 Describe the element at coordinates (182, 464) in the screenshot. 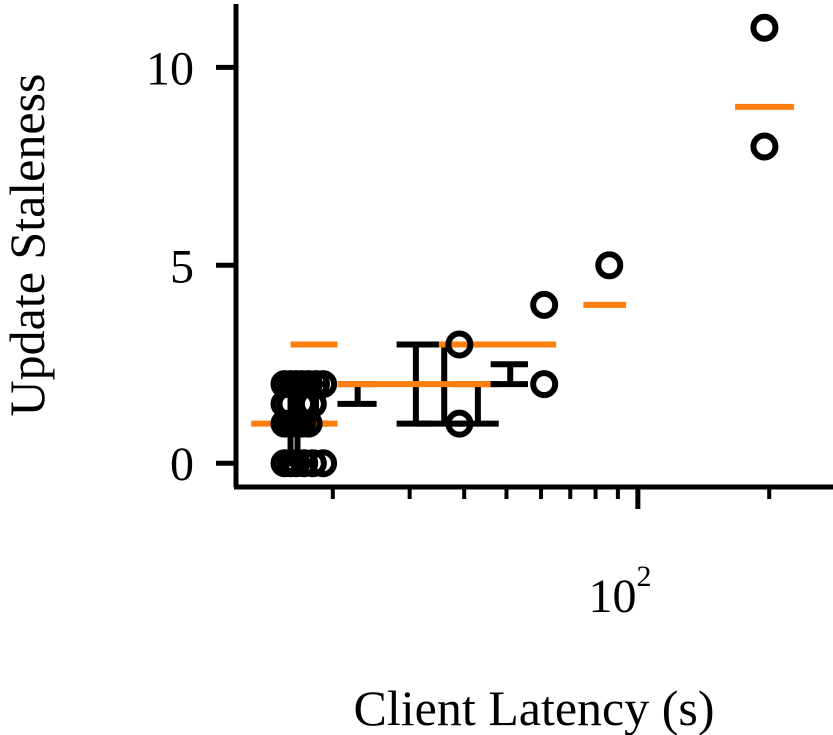

I see `y-tick-label: 0` at that location.